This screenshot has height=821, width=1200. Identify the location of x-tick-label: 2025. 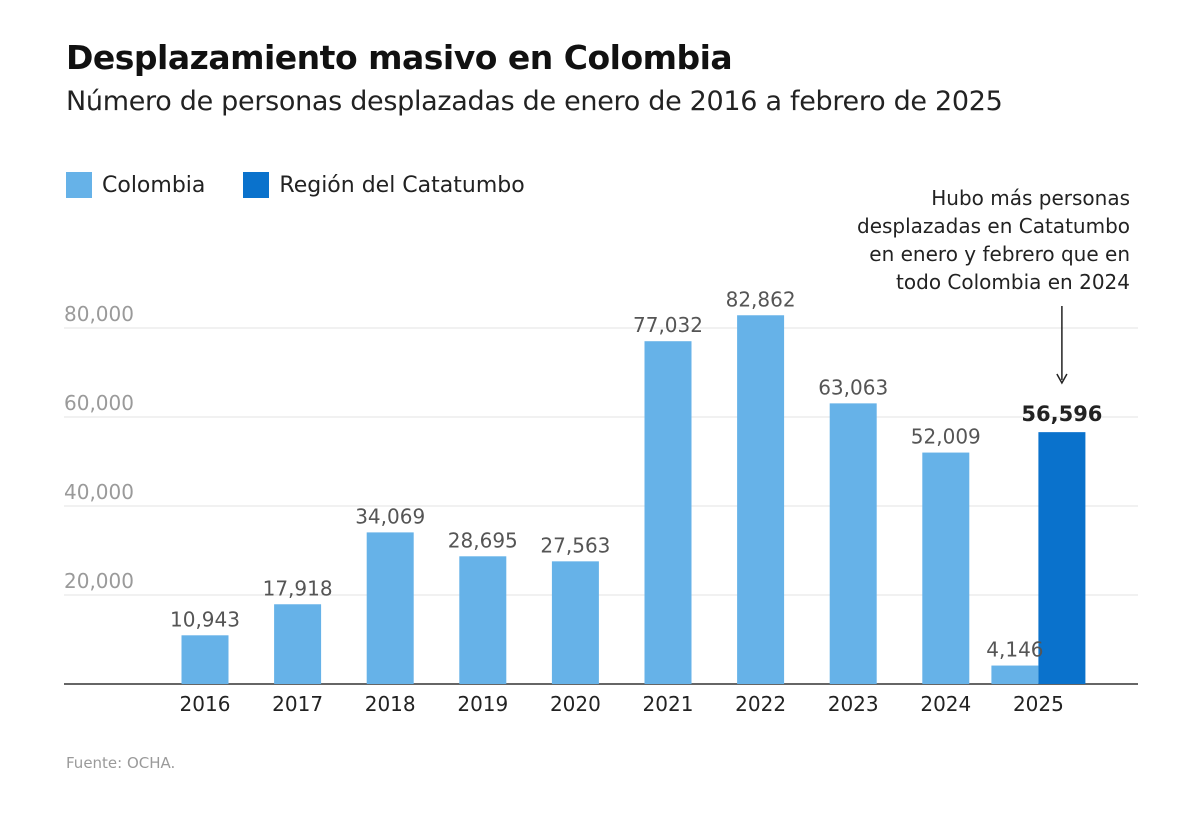
(1038, 704).